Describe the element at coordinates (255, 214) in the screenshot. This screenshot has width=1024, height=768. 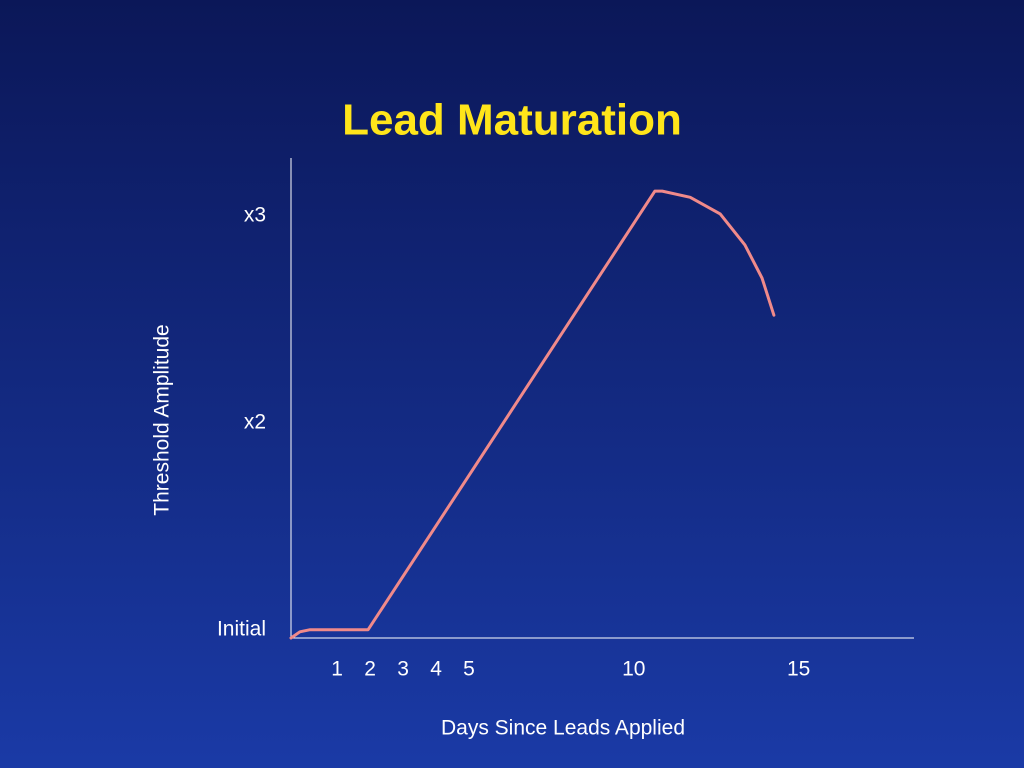
I see `y-tick-label: x3` at that location.